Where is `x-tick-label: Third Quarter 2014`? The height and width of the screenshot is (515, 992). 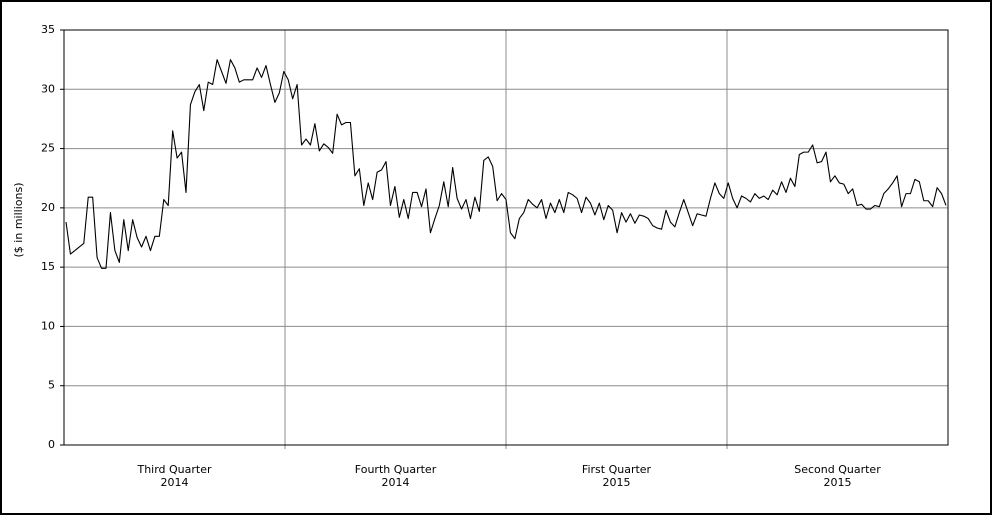 x-tick-label: Third Quarter 2014 is located at coordinates (174, 476).